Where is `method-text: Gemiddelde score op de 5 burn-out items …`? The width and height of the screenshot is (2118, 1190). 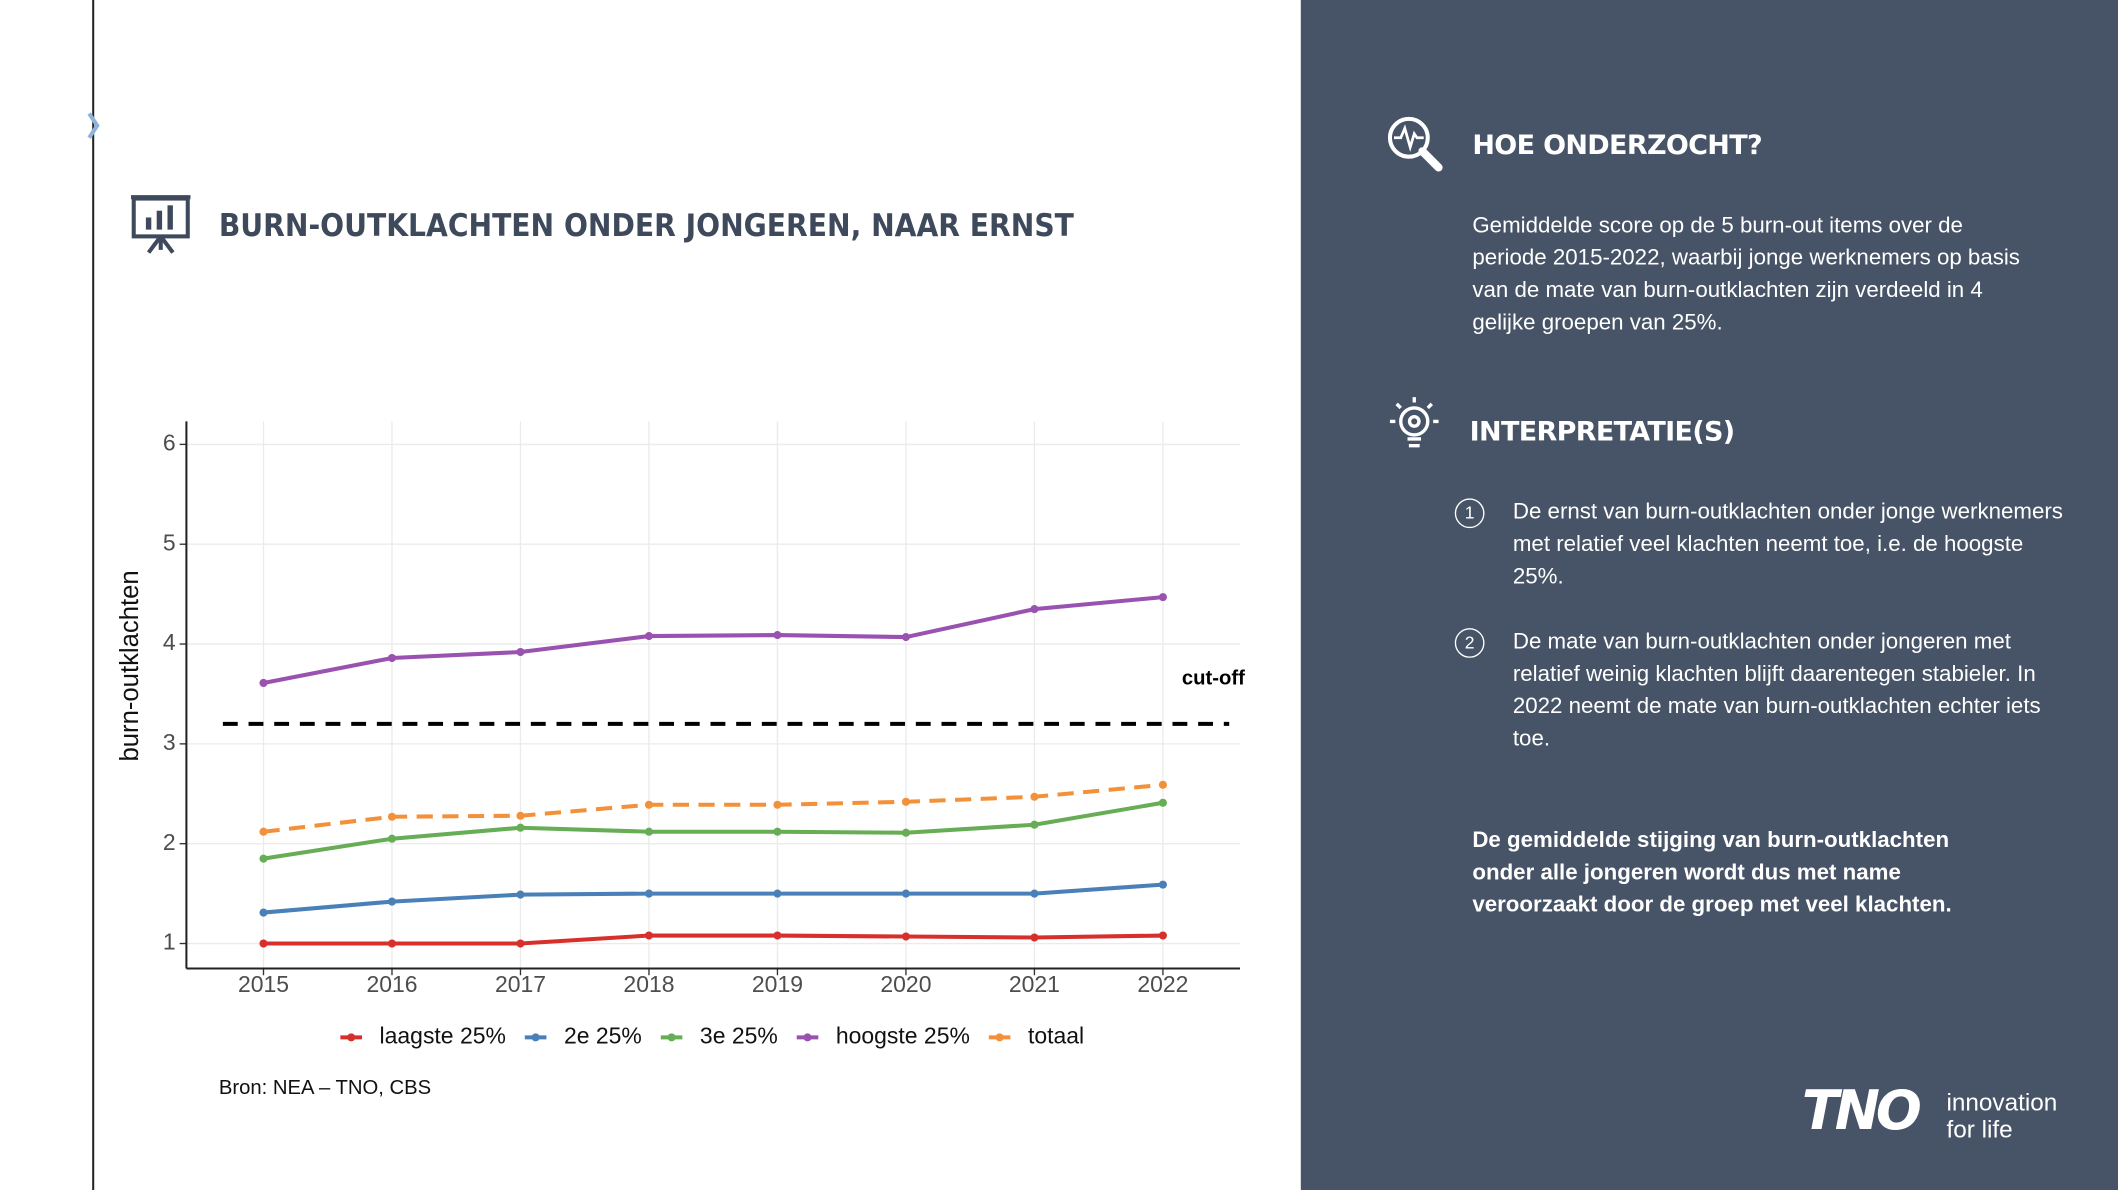
method-text: Gemiddelde score op de 5 burn-out items … is located at coordinates (1746, 274).